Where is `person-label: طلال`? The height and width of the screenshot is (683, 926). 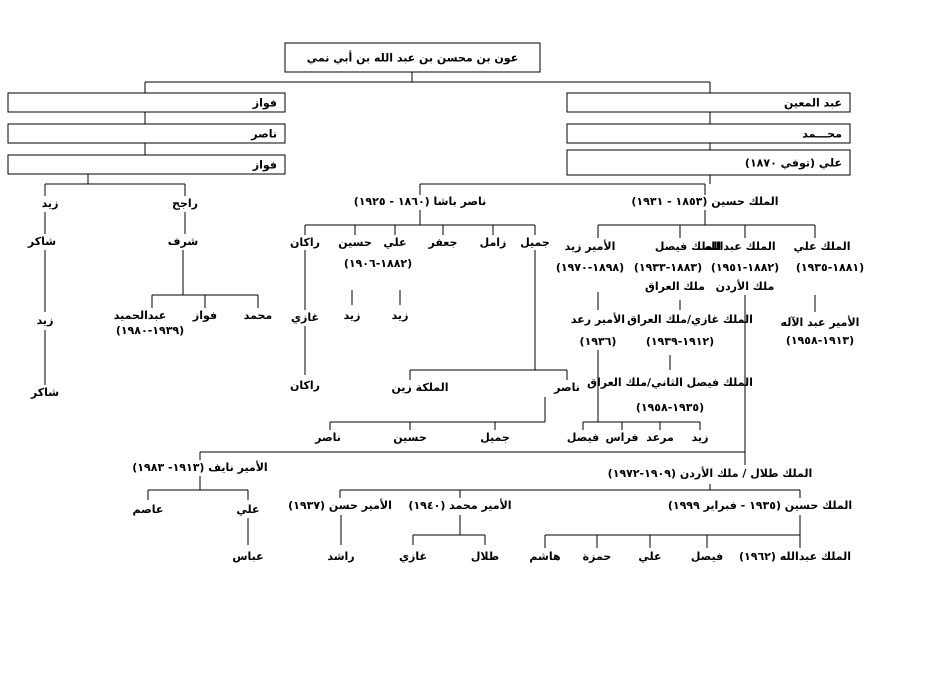
person-label: طلال is located at coordinates (485, 556).